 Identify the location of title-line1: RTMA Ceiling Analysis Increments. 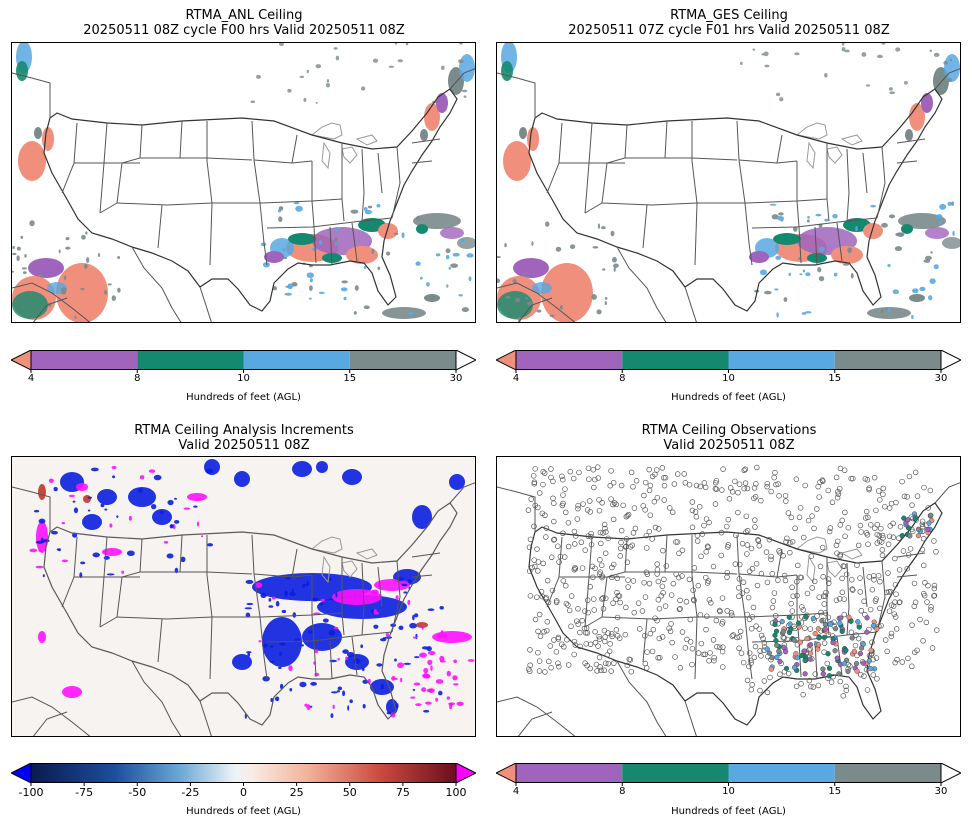
(244, 430).